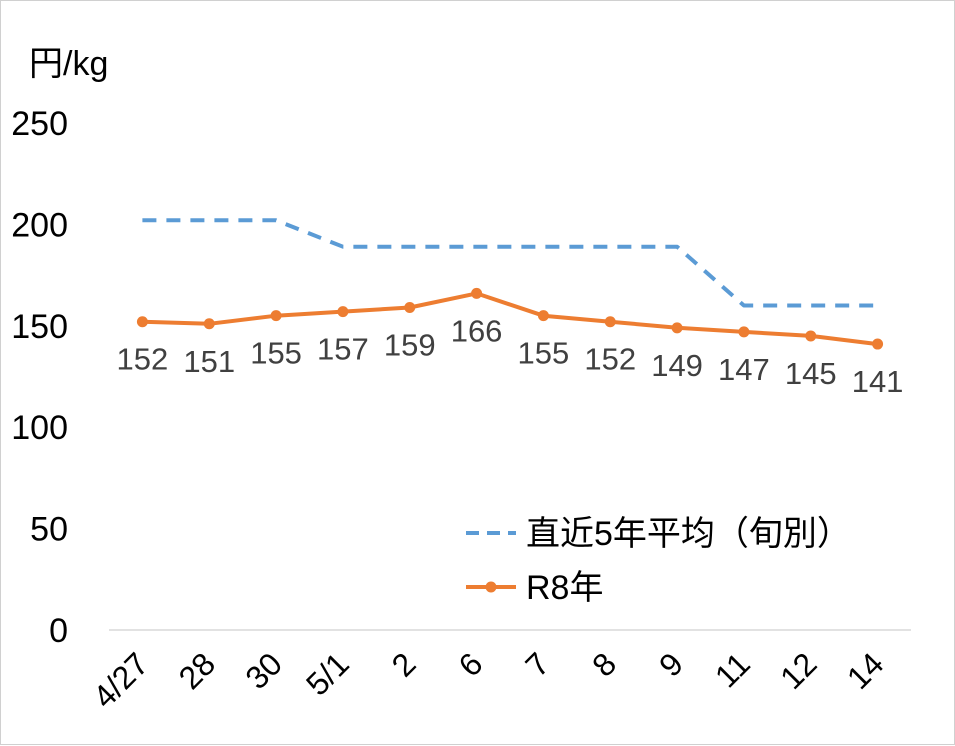 The image size is (955, 746). What do you see at coordinates (263, 670) in the screenshot?
I see `x-tick-label: 30` at bounding box center [263, 670].